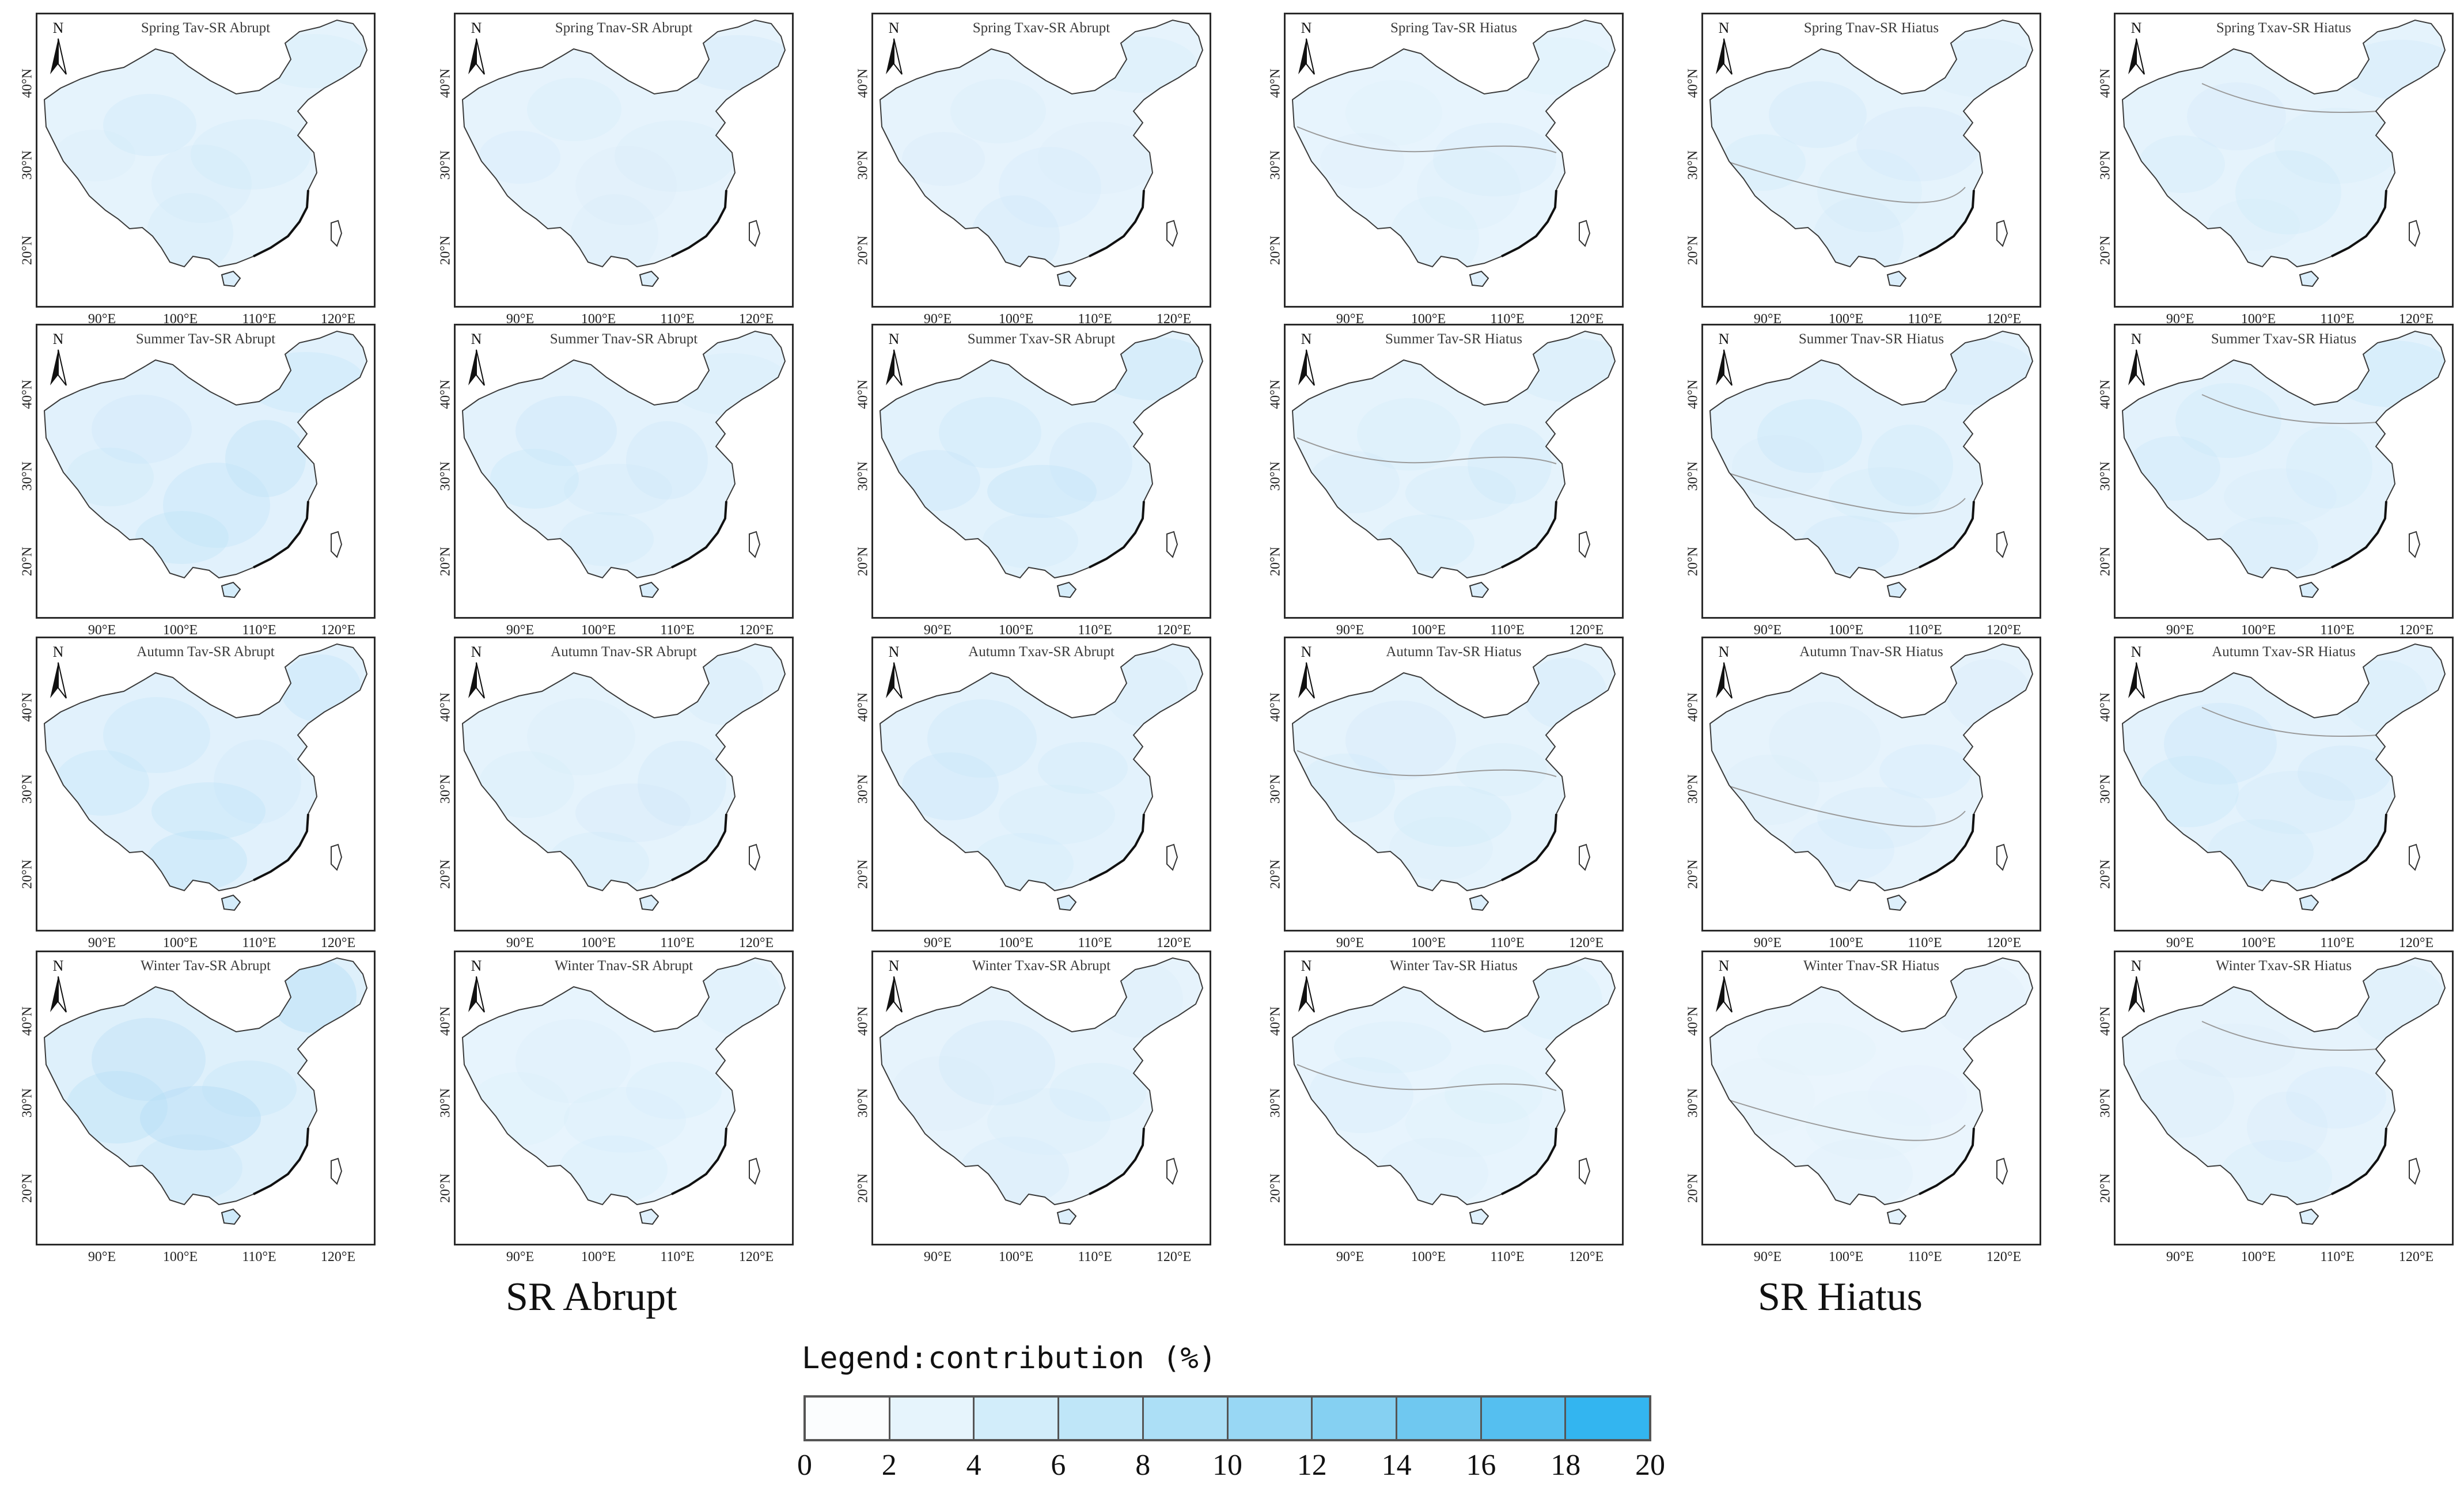 The height and width of the screenshot is (1488, 2464). Describe the element at coordinates (1396, 1465) in the screenshot. I see `legend-tick-label: 14` at that location.